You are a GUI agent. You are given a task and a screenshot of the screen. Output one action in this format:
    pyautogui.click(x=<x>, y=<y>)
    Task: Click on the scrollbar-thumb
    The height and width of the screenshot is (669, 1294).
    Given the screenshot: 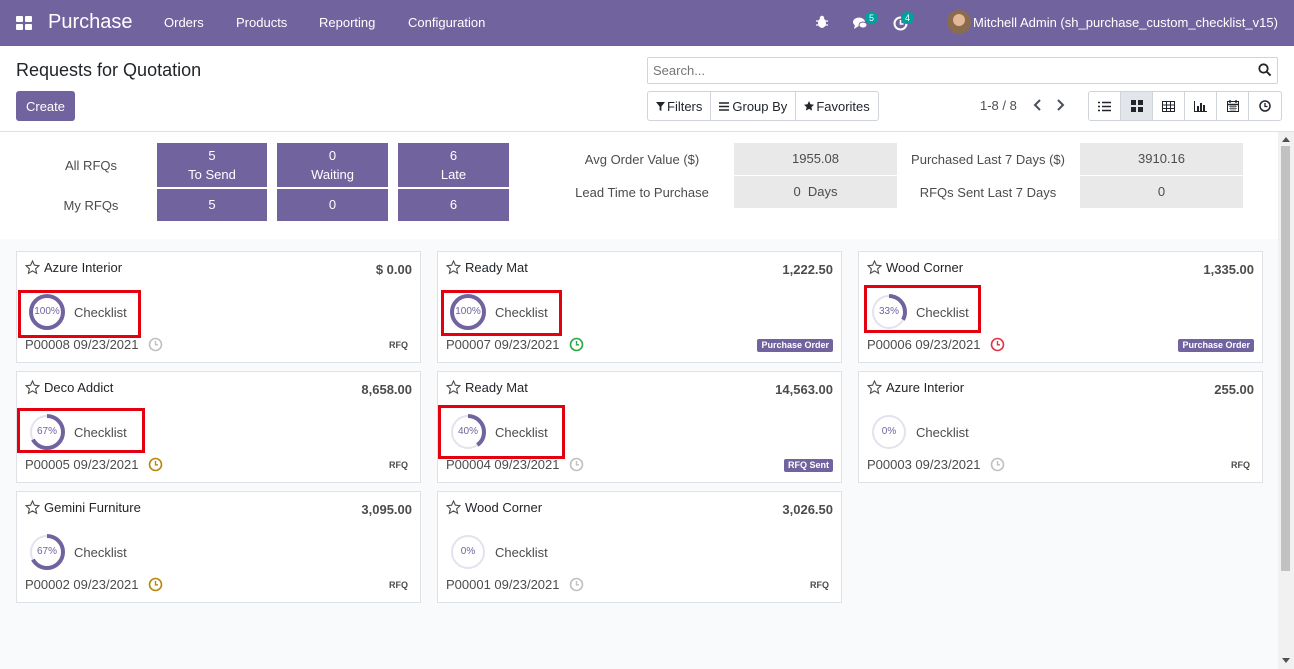 What is the action you would take?
    pyautogui.click(x=1285, y=358)
    